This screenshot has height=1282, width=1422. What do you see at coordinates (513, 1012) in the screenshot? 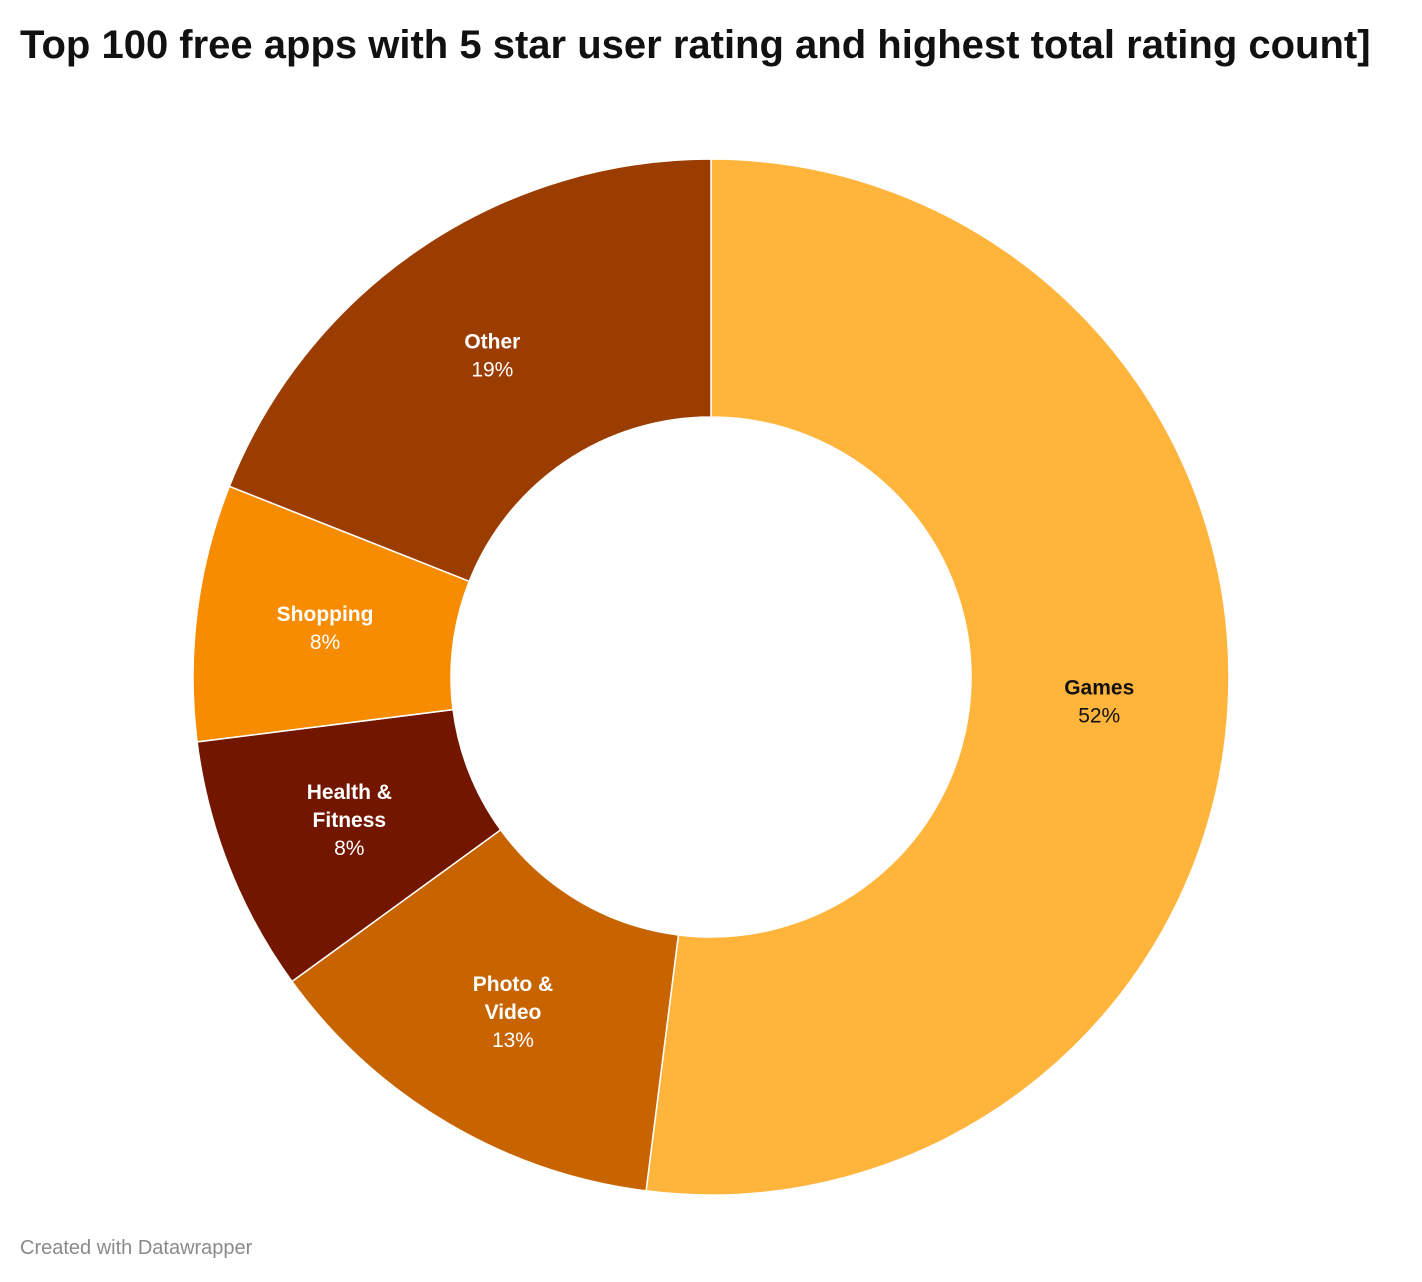
I see `slice-label-photo-and-video-line-2: Video` at bounding box center [513, 1012].